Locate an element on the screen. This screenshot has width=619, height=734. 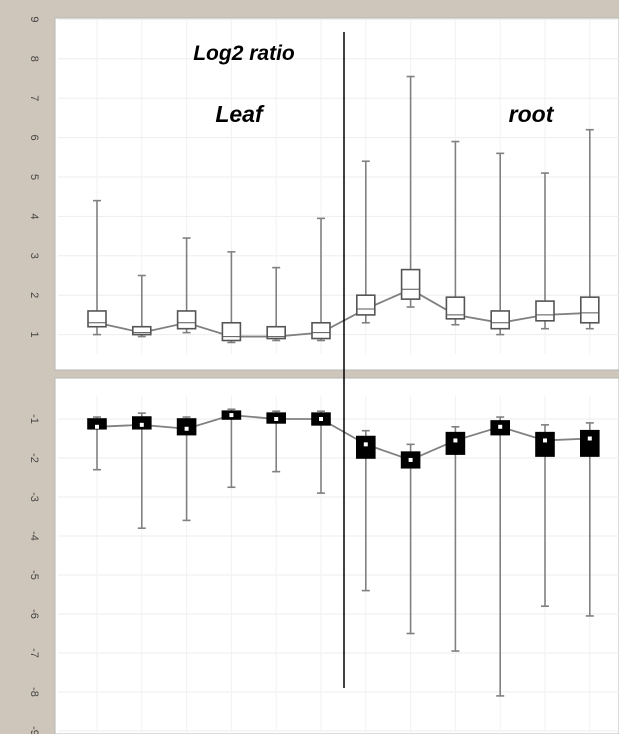
lower-y-tick-label: -8 is located at coordinates (34, 692).